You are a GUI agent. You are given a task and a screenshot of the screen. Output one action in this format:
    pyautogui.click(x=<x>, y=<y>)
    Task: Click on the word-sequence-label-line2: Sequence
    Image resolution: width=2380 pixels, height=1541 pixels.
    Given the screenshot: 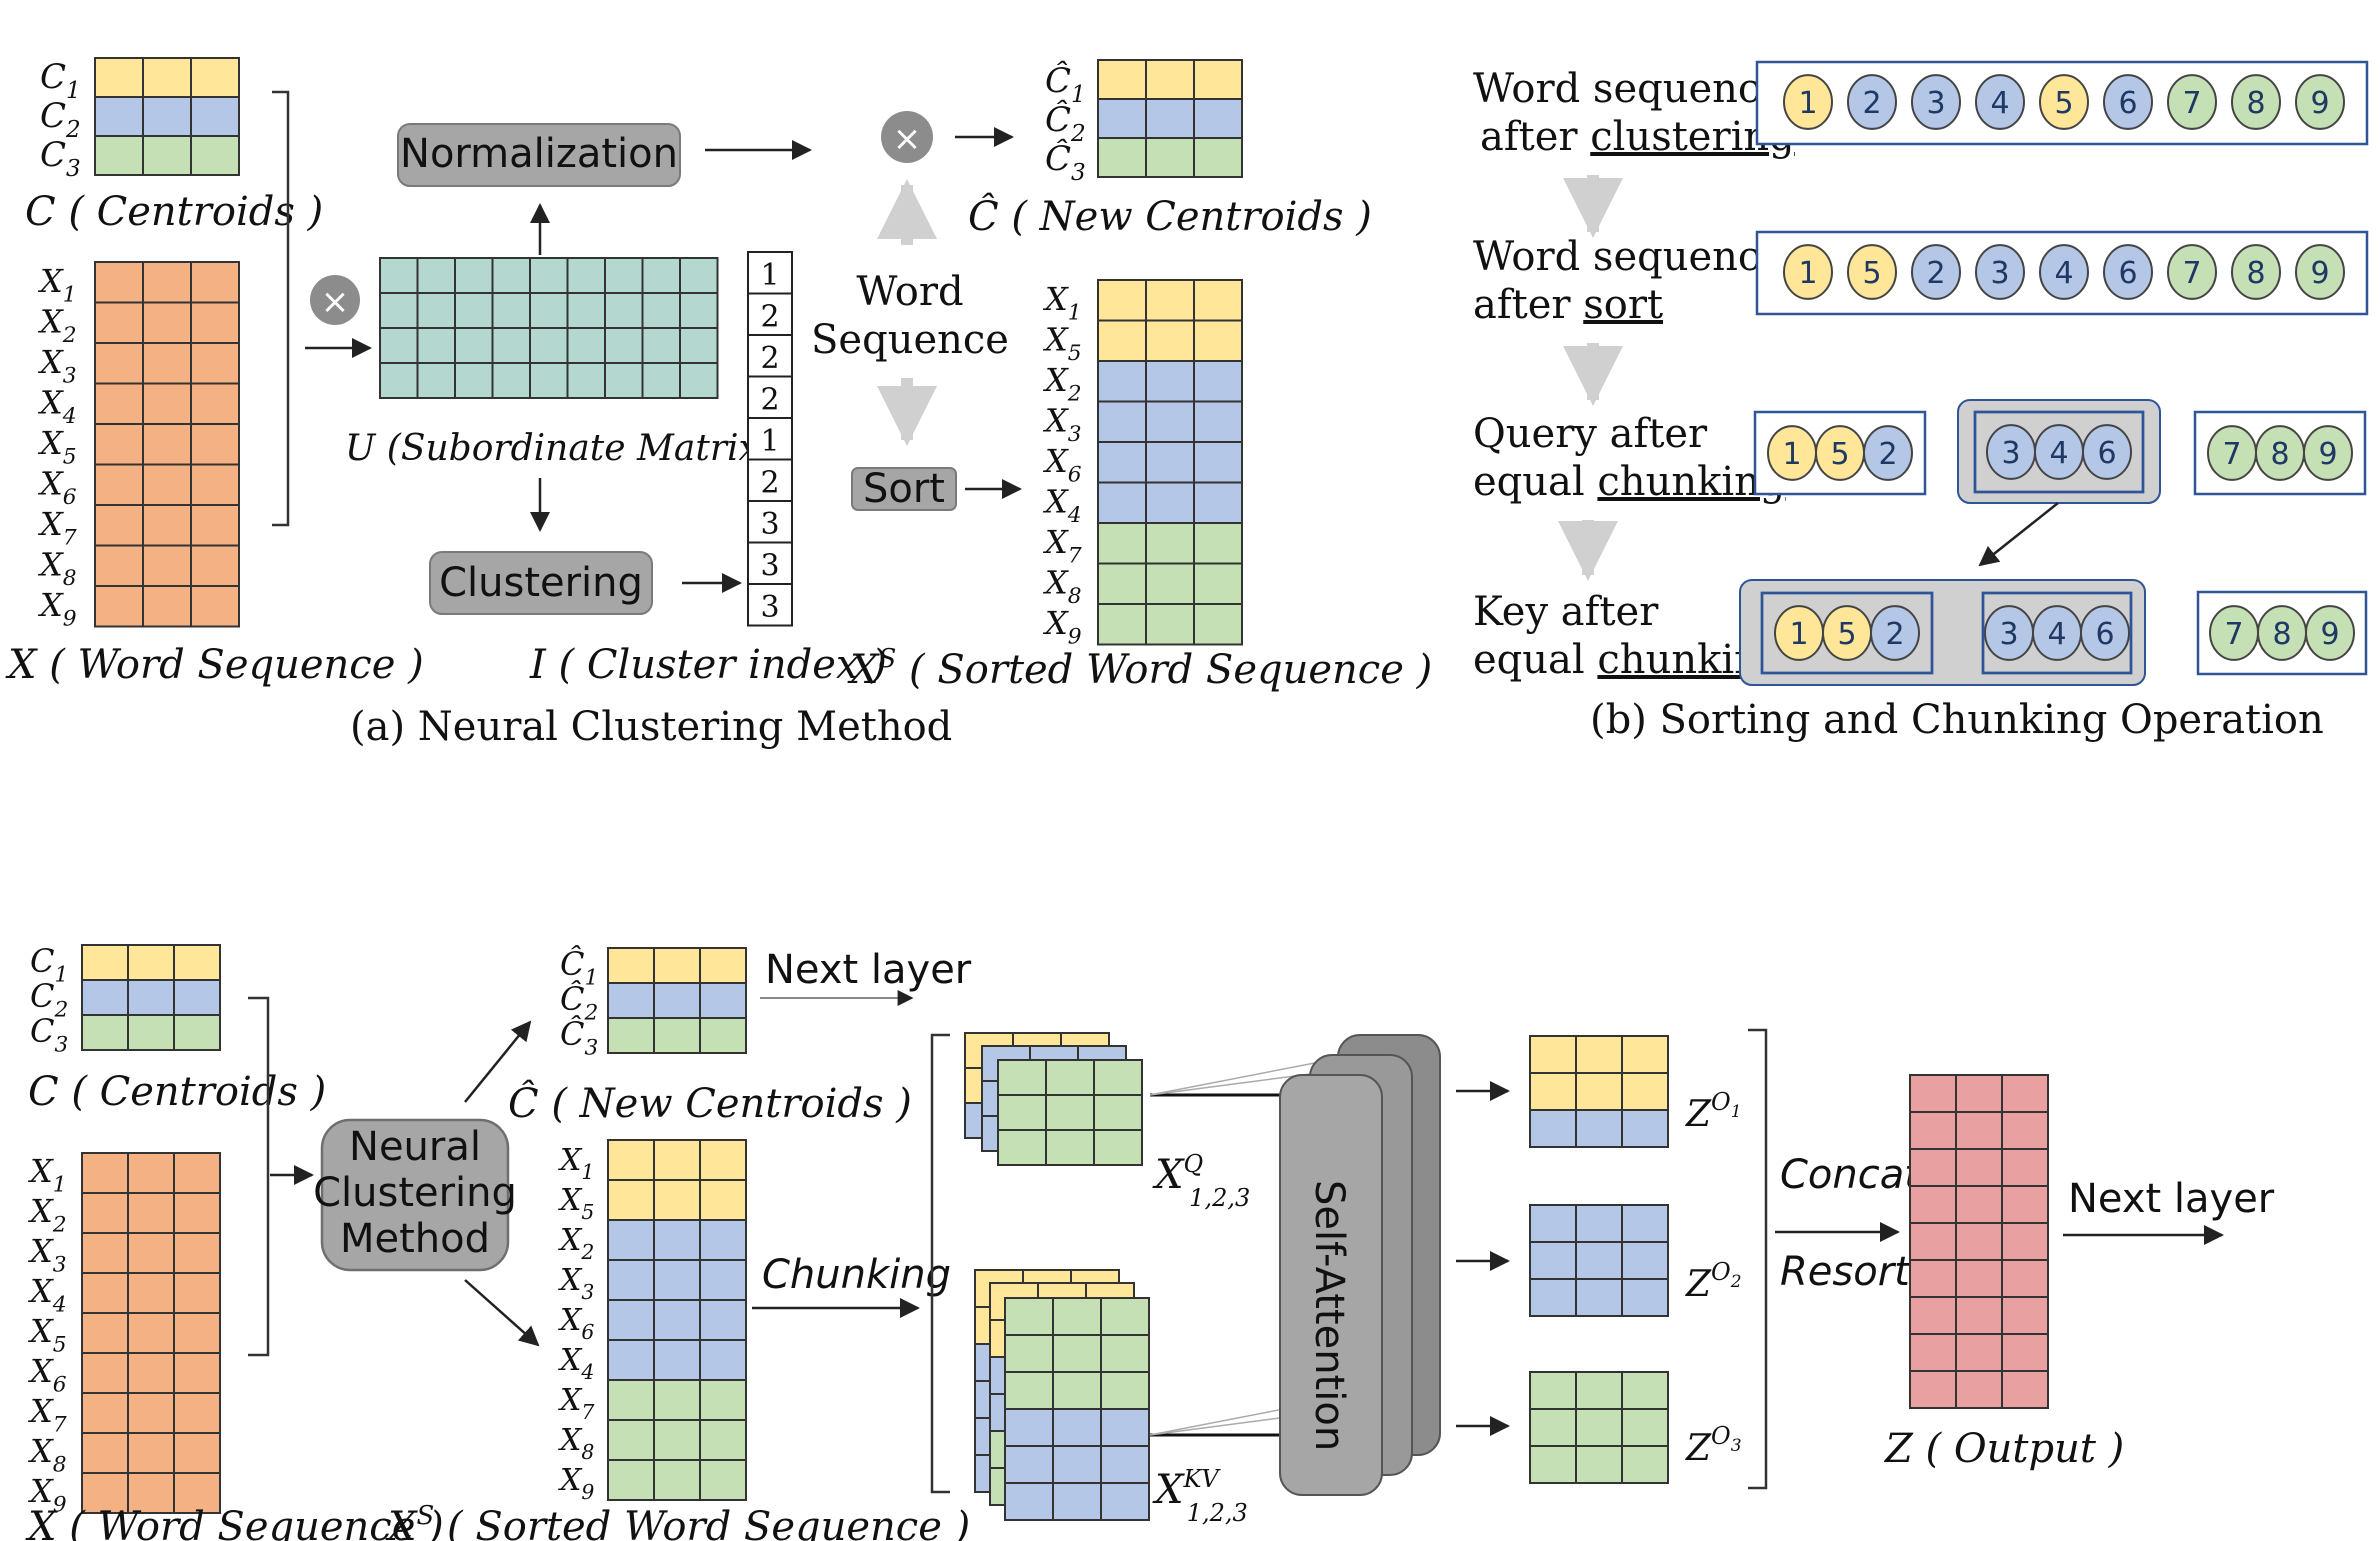 What is the action you would take?
    pyautogui.click(x=910, y=340)
    